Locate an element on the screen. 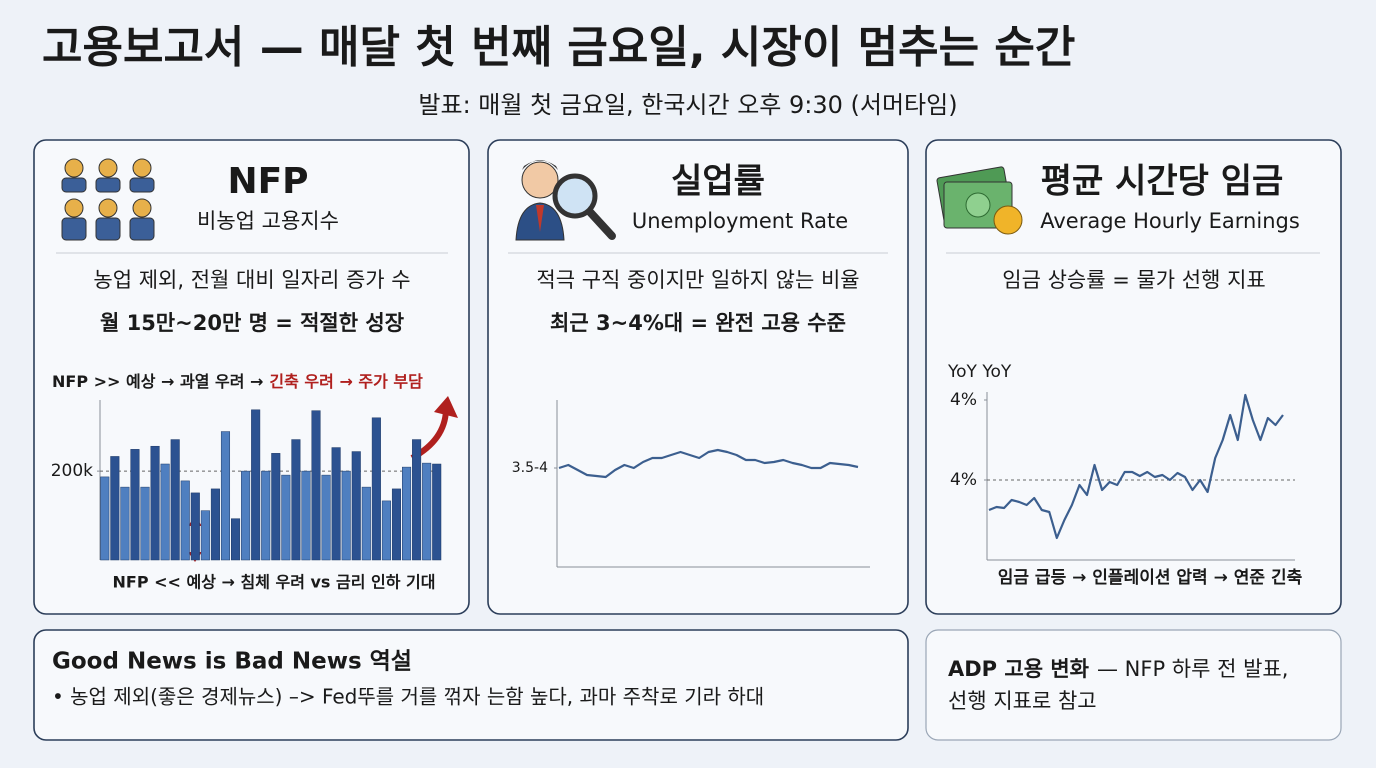 The height and width of the screenshot is (768, 1376). y-tick-label: 3.5-4 is located at coordinates (530, 468).